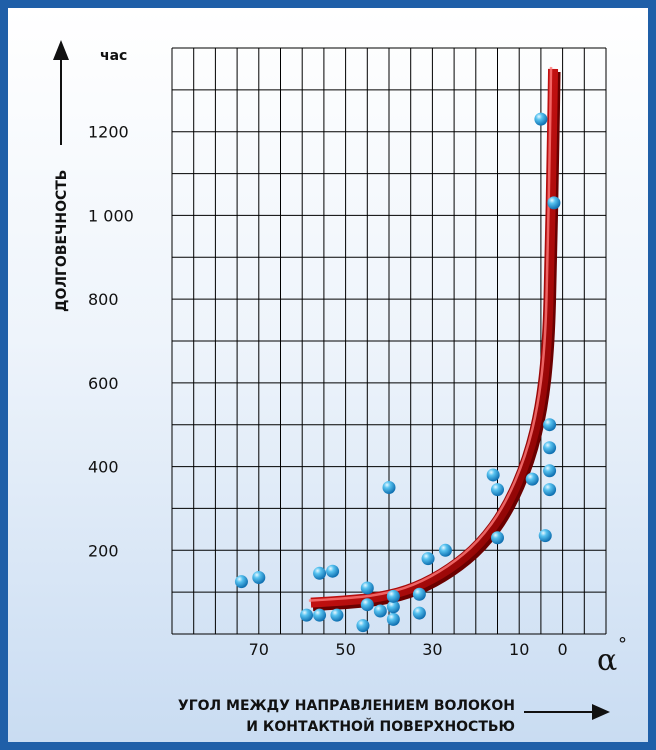 The height and width of the screenshot is (750, 656). I want to click on x-axis-arrow-head, so click(601, 712).